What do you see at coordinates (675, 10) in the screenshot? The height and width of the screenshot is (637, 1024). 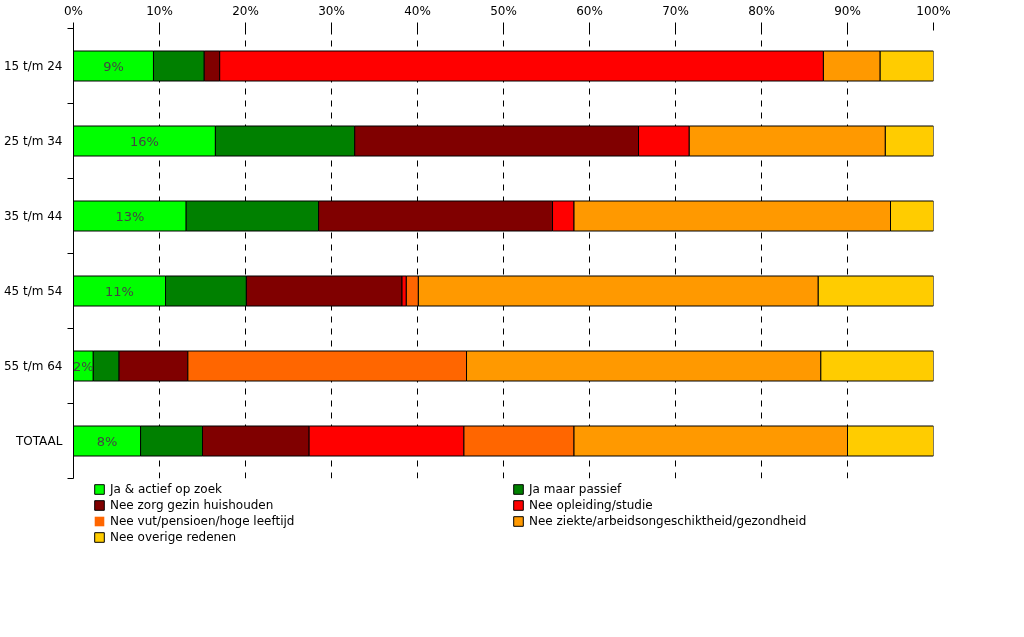 I see `x-tick-label: 70%` at bounding box center [675, 10].